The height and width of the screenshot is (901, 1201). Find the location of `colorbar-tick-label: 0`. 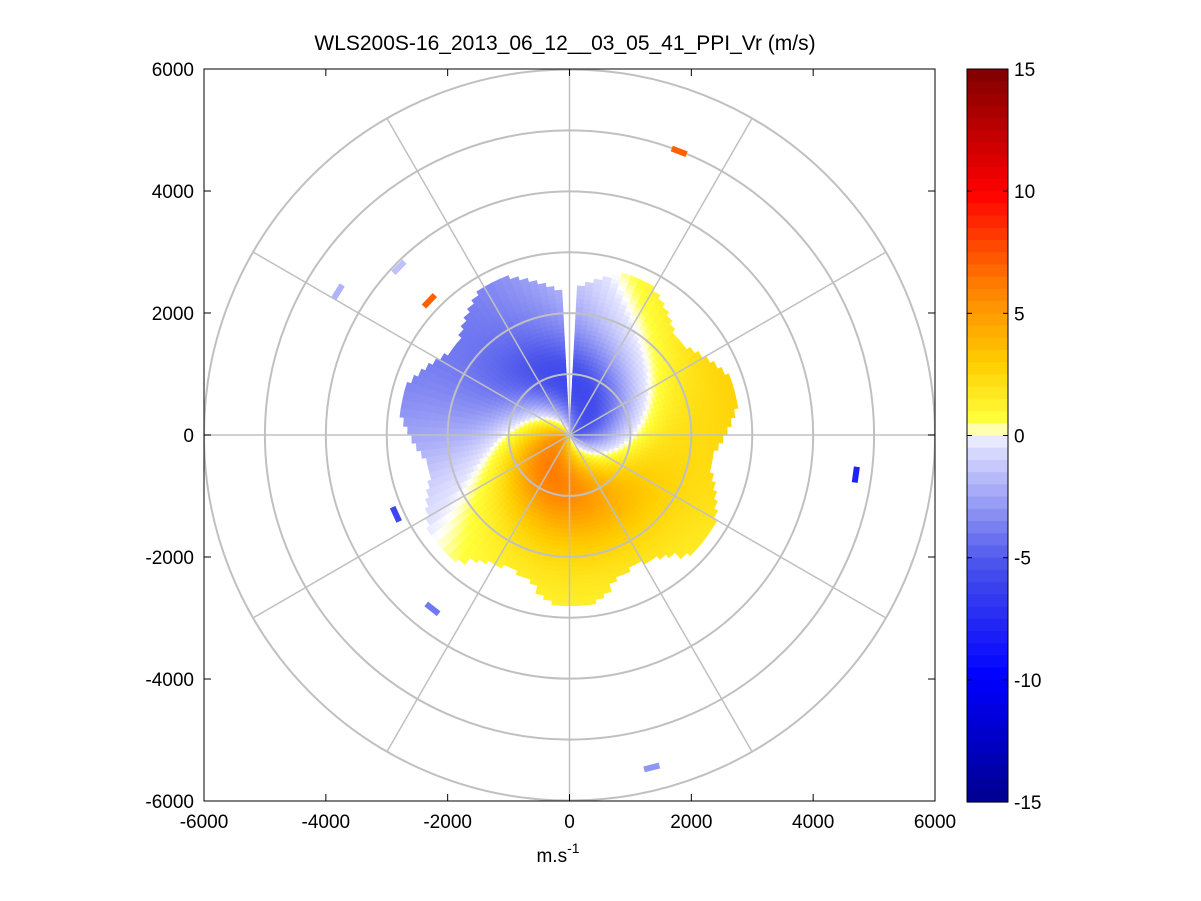

colorbar-tick-label: 0 is located at coordinates (1019, 437).